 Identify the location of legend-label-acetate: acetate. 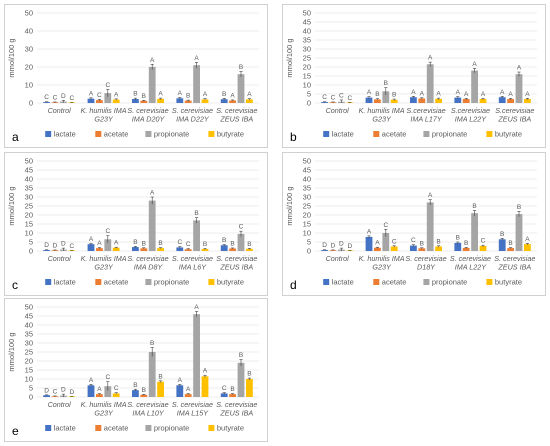
(116, 134).